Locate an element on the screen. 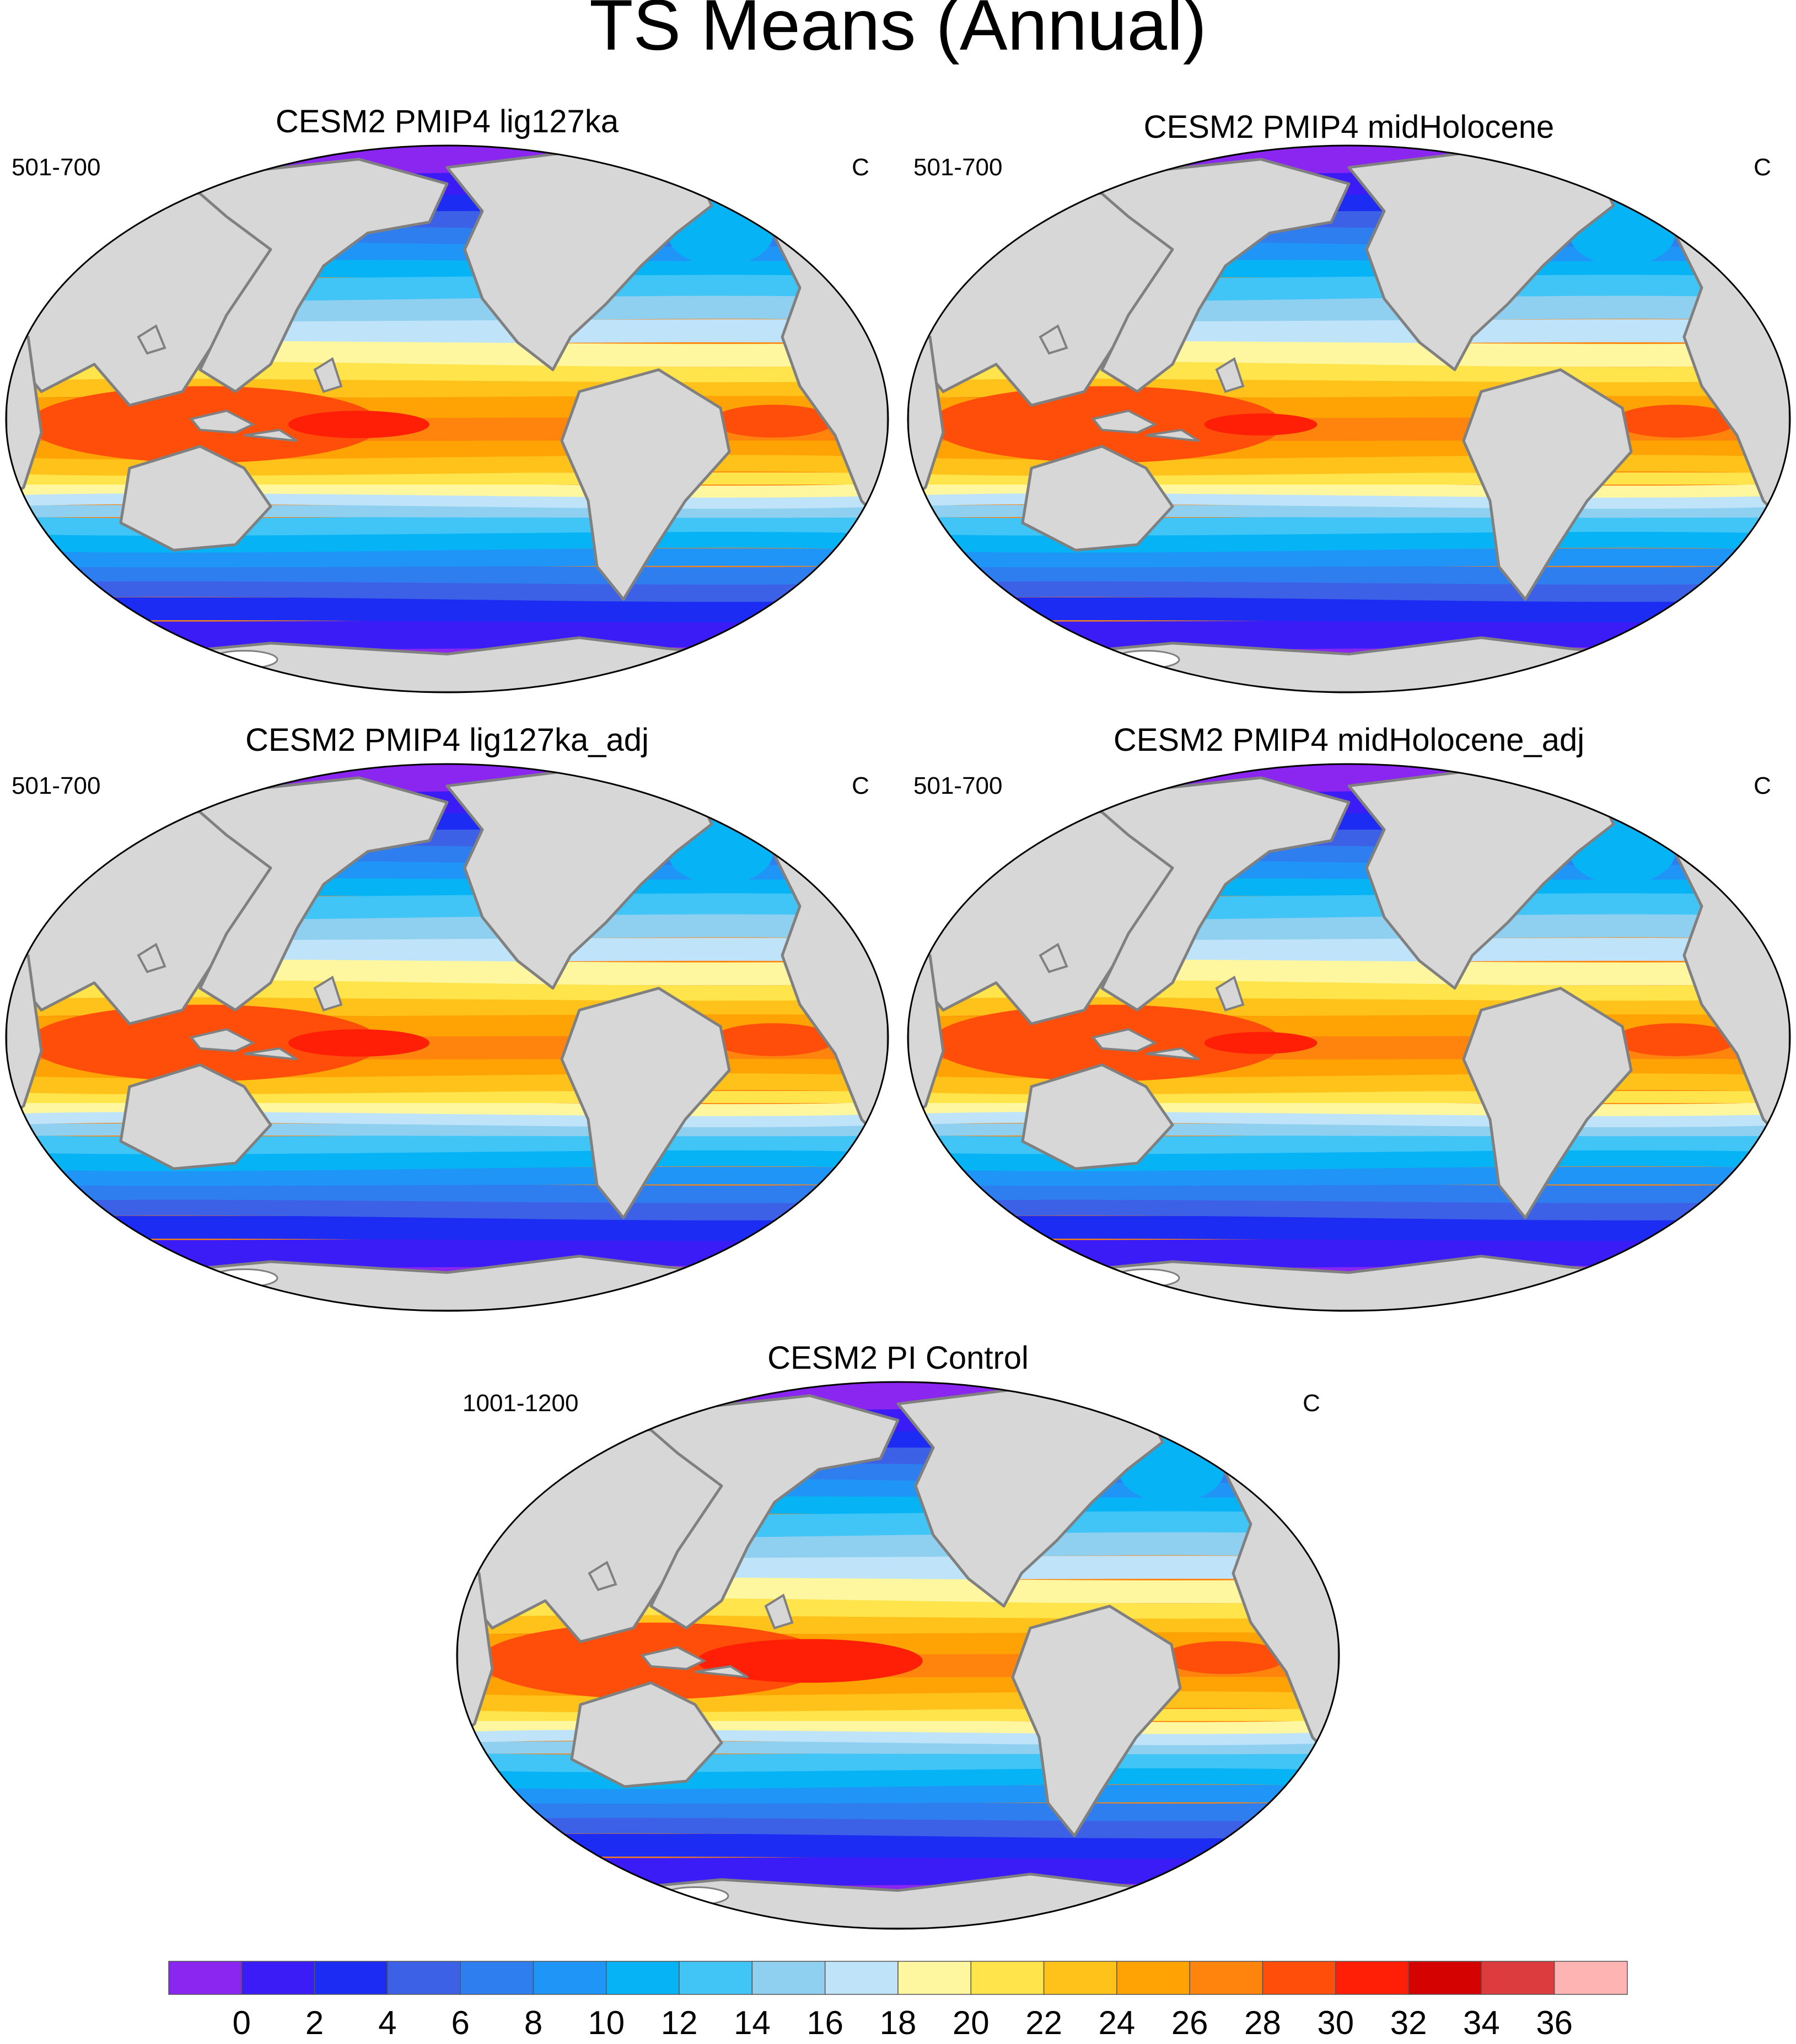 The image size is (1796, 2044). map-panel-lig127ka_adj: CESM2 PMIP4 lig127ka_adj 501-700 C is located at coordinates (447, 1017).